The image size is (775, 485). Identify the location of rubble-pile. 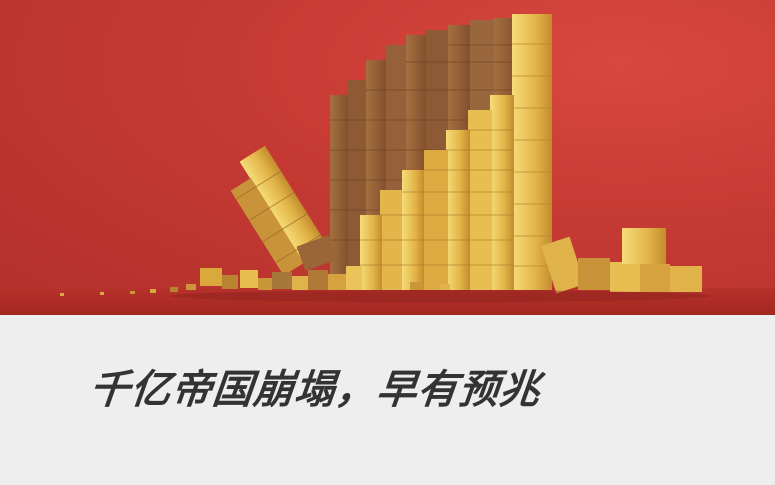
(255, 281).